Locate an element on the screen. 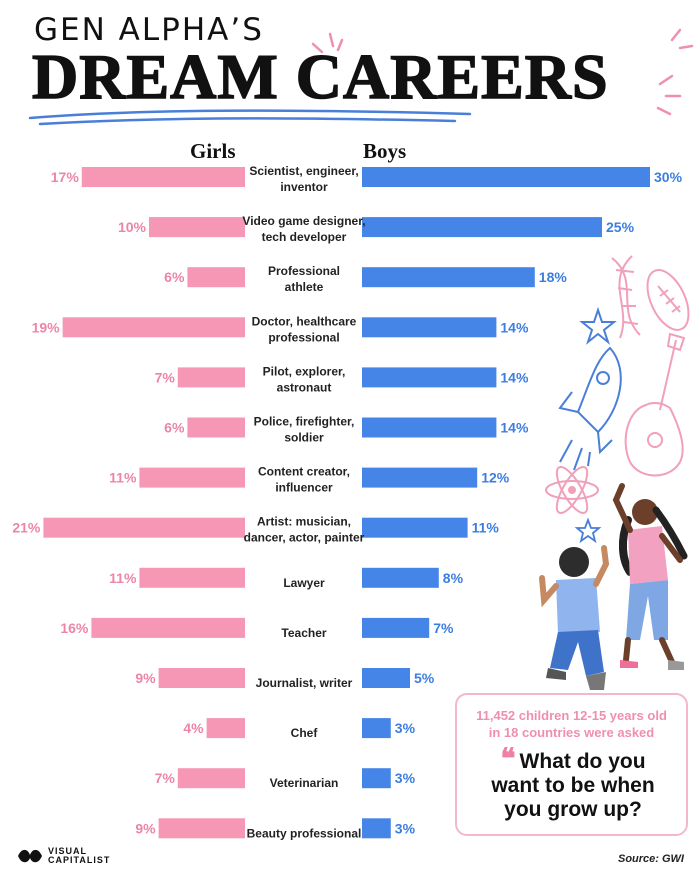 The width and height of the screenshot is (700, 875). title-line-2: DREAM CAREERS is located at coordinates (320, 76).